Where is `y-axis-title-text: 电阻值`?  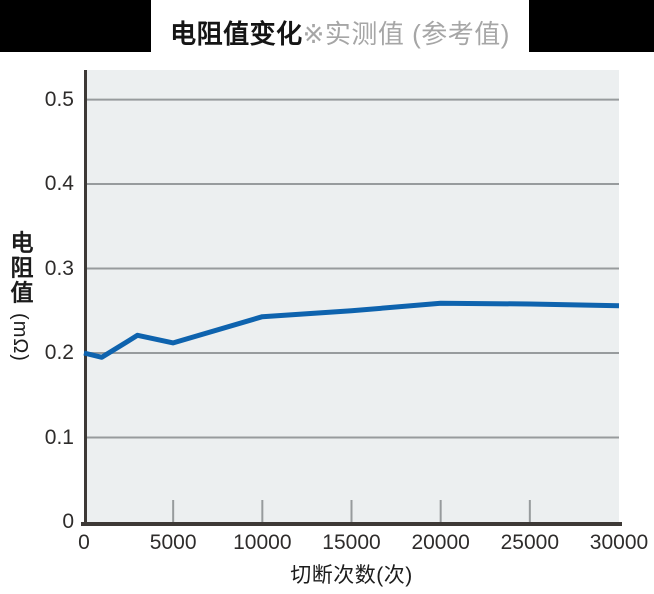 y-axis-title-text: 电阻值 is located at coordinates (20, 268).